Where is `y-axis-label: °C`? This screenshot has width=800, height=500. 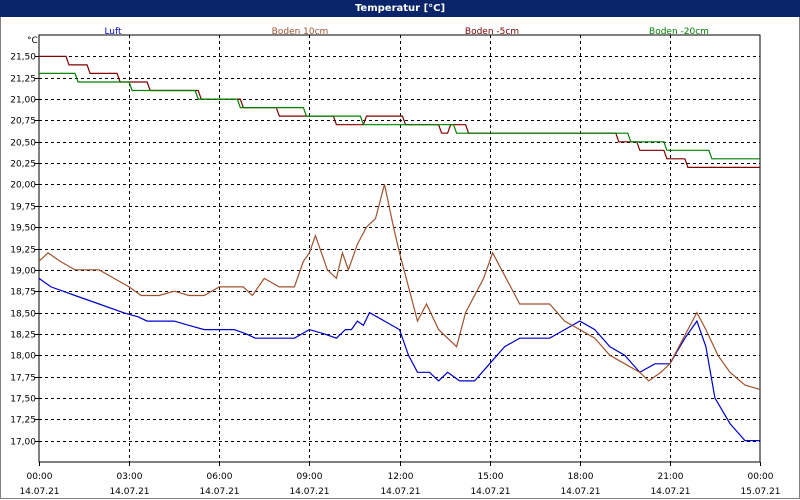
y-axis-label: °C is located at coordinates (32, 41).